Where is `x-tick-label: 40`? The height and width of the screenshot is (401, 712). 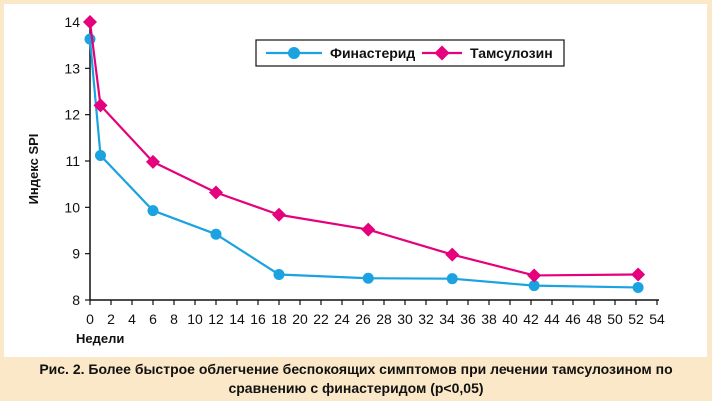
x-tick-label: 40 is located at coordinates (510, 319).